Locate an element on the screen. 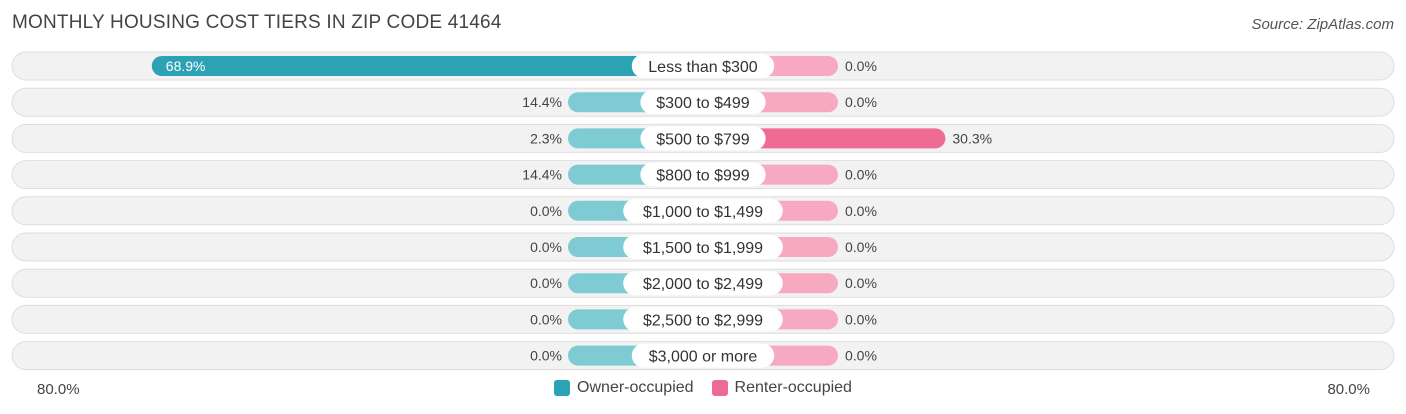 The image size is (1406, 414). value-label-owner: 68.9% is located at coordinates (186, 66).